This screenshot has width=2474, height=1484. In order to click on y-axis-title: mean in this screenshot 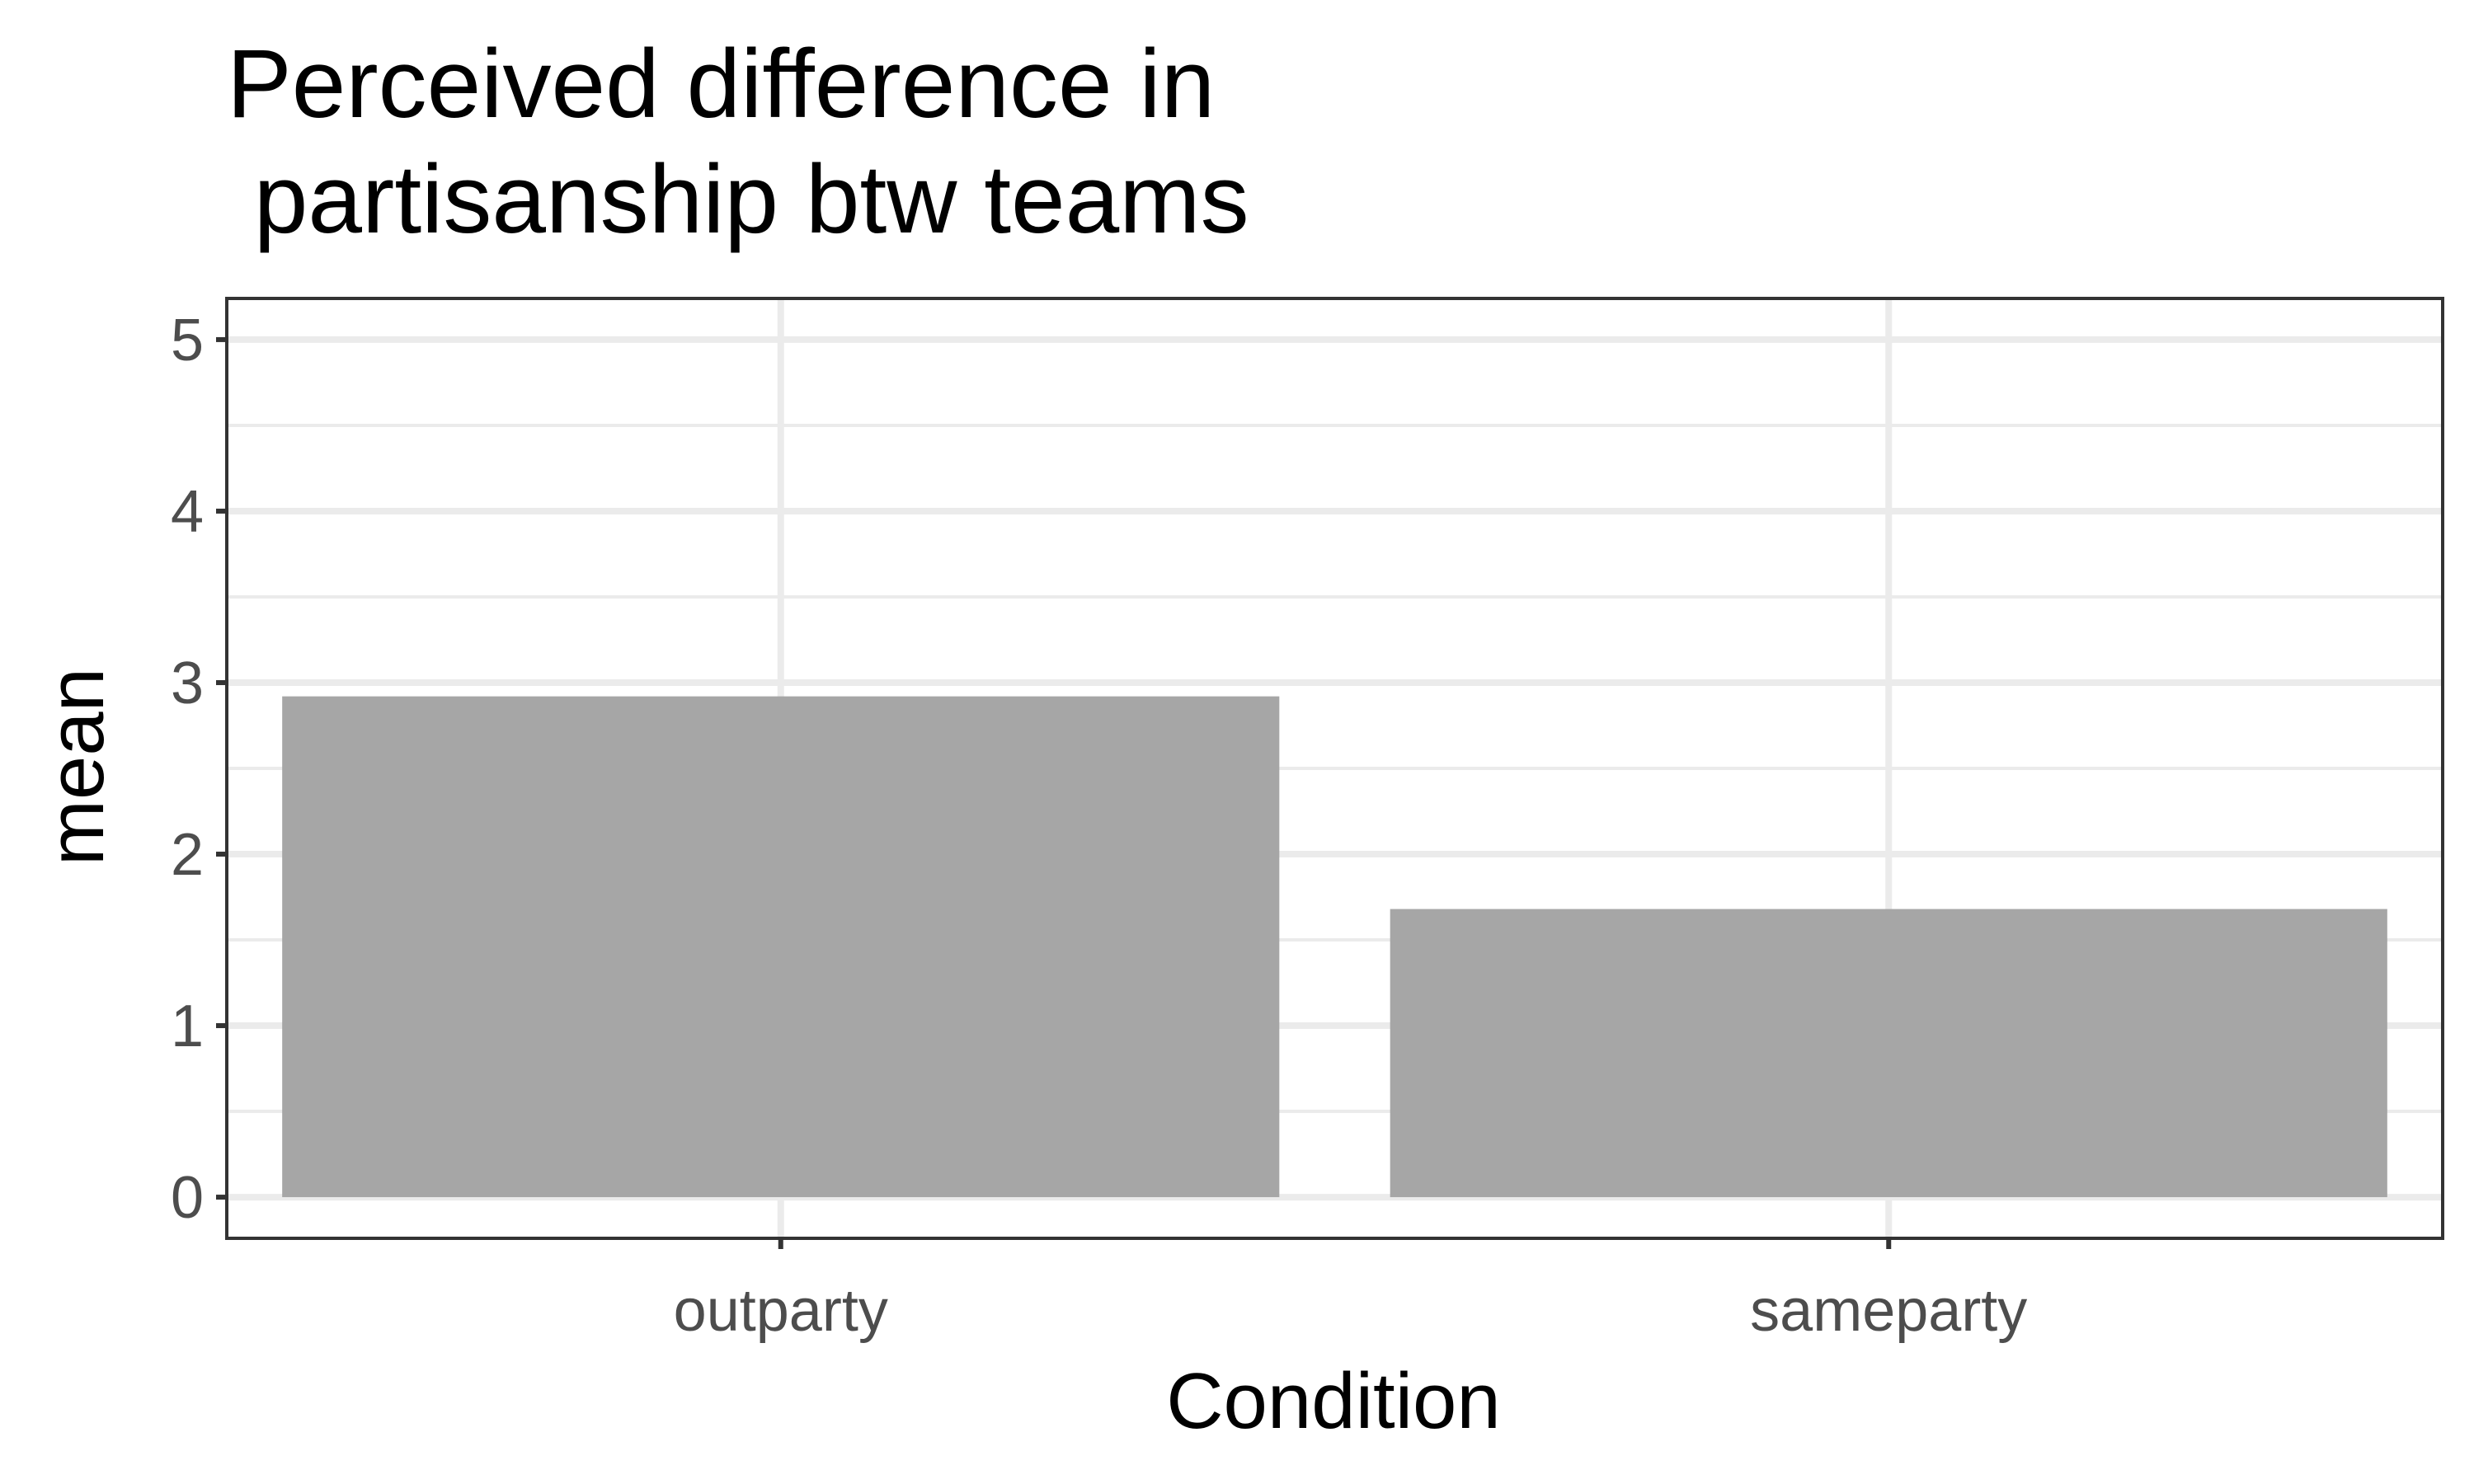, I will do `click(76, 767)`.